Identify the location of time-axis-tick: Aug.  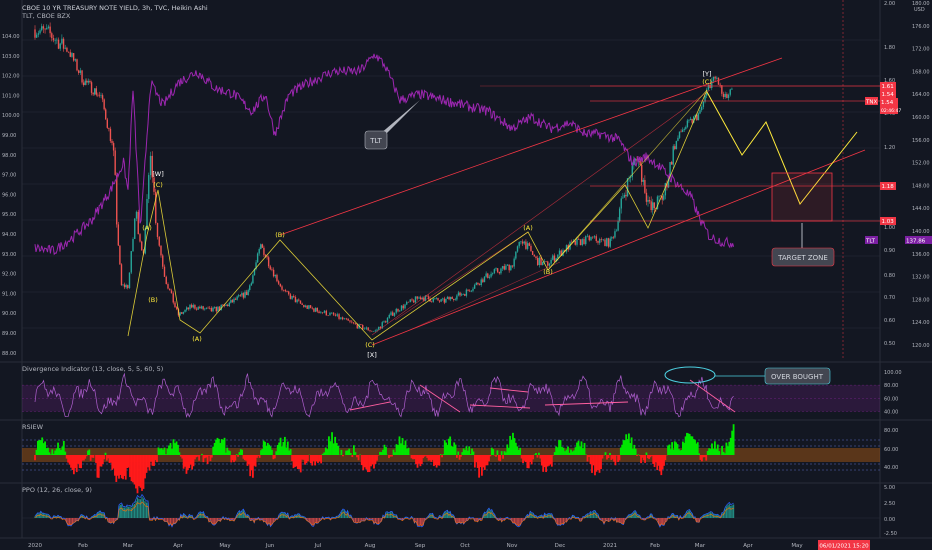
(370, 546).